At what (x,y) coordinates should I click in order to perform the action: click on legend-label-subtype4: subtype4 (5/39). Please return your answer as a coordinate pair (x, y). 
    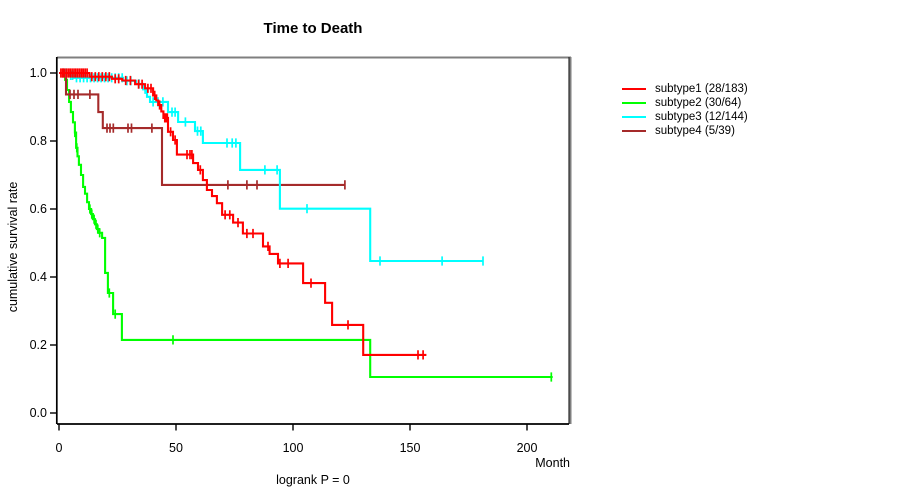
    Looking at the image, I should click on (695, 131).